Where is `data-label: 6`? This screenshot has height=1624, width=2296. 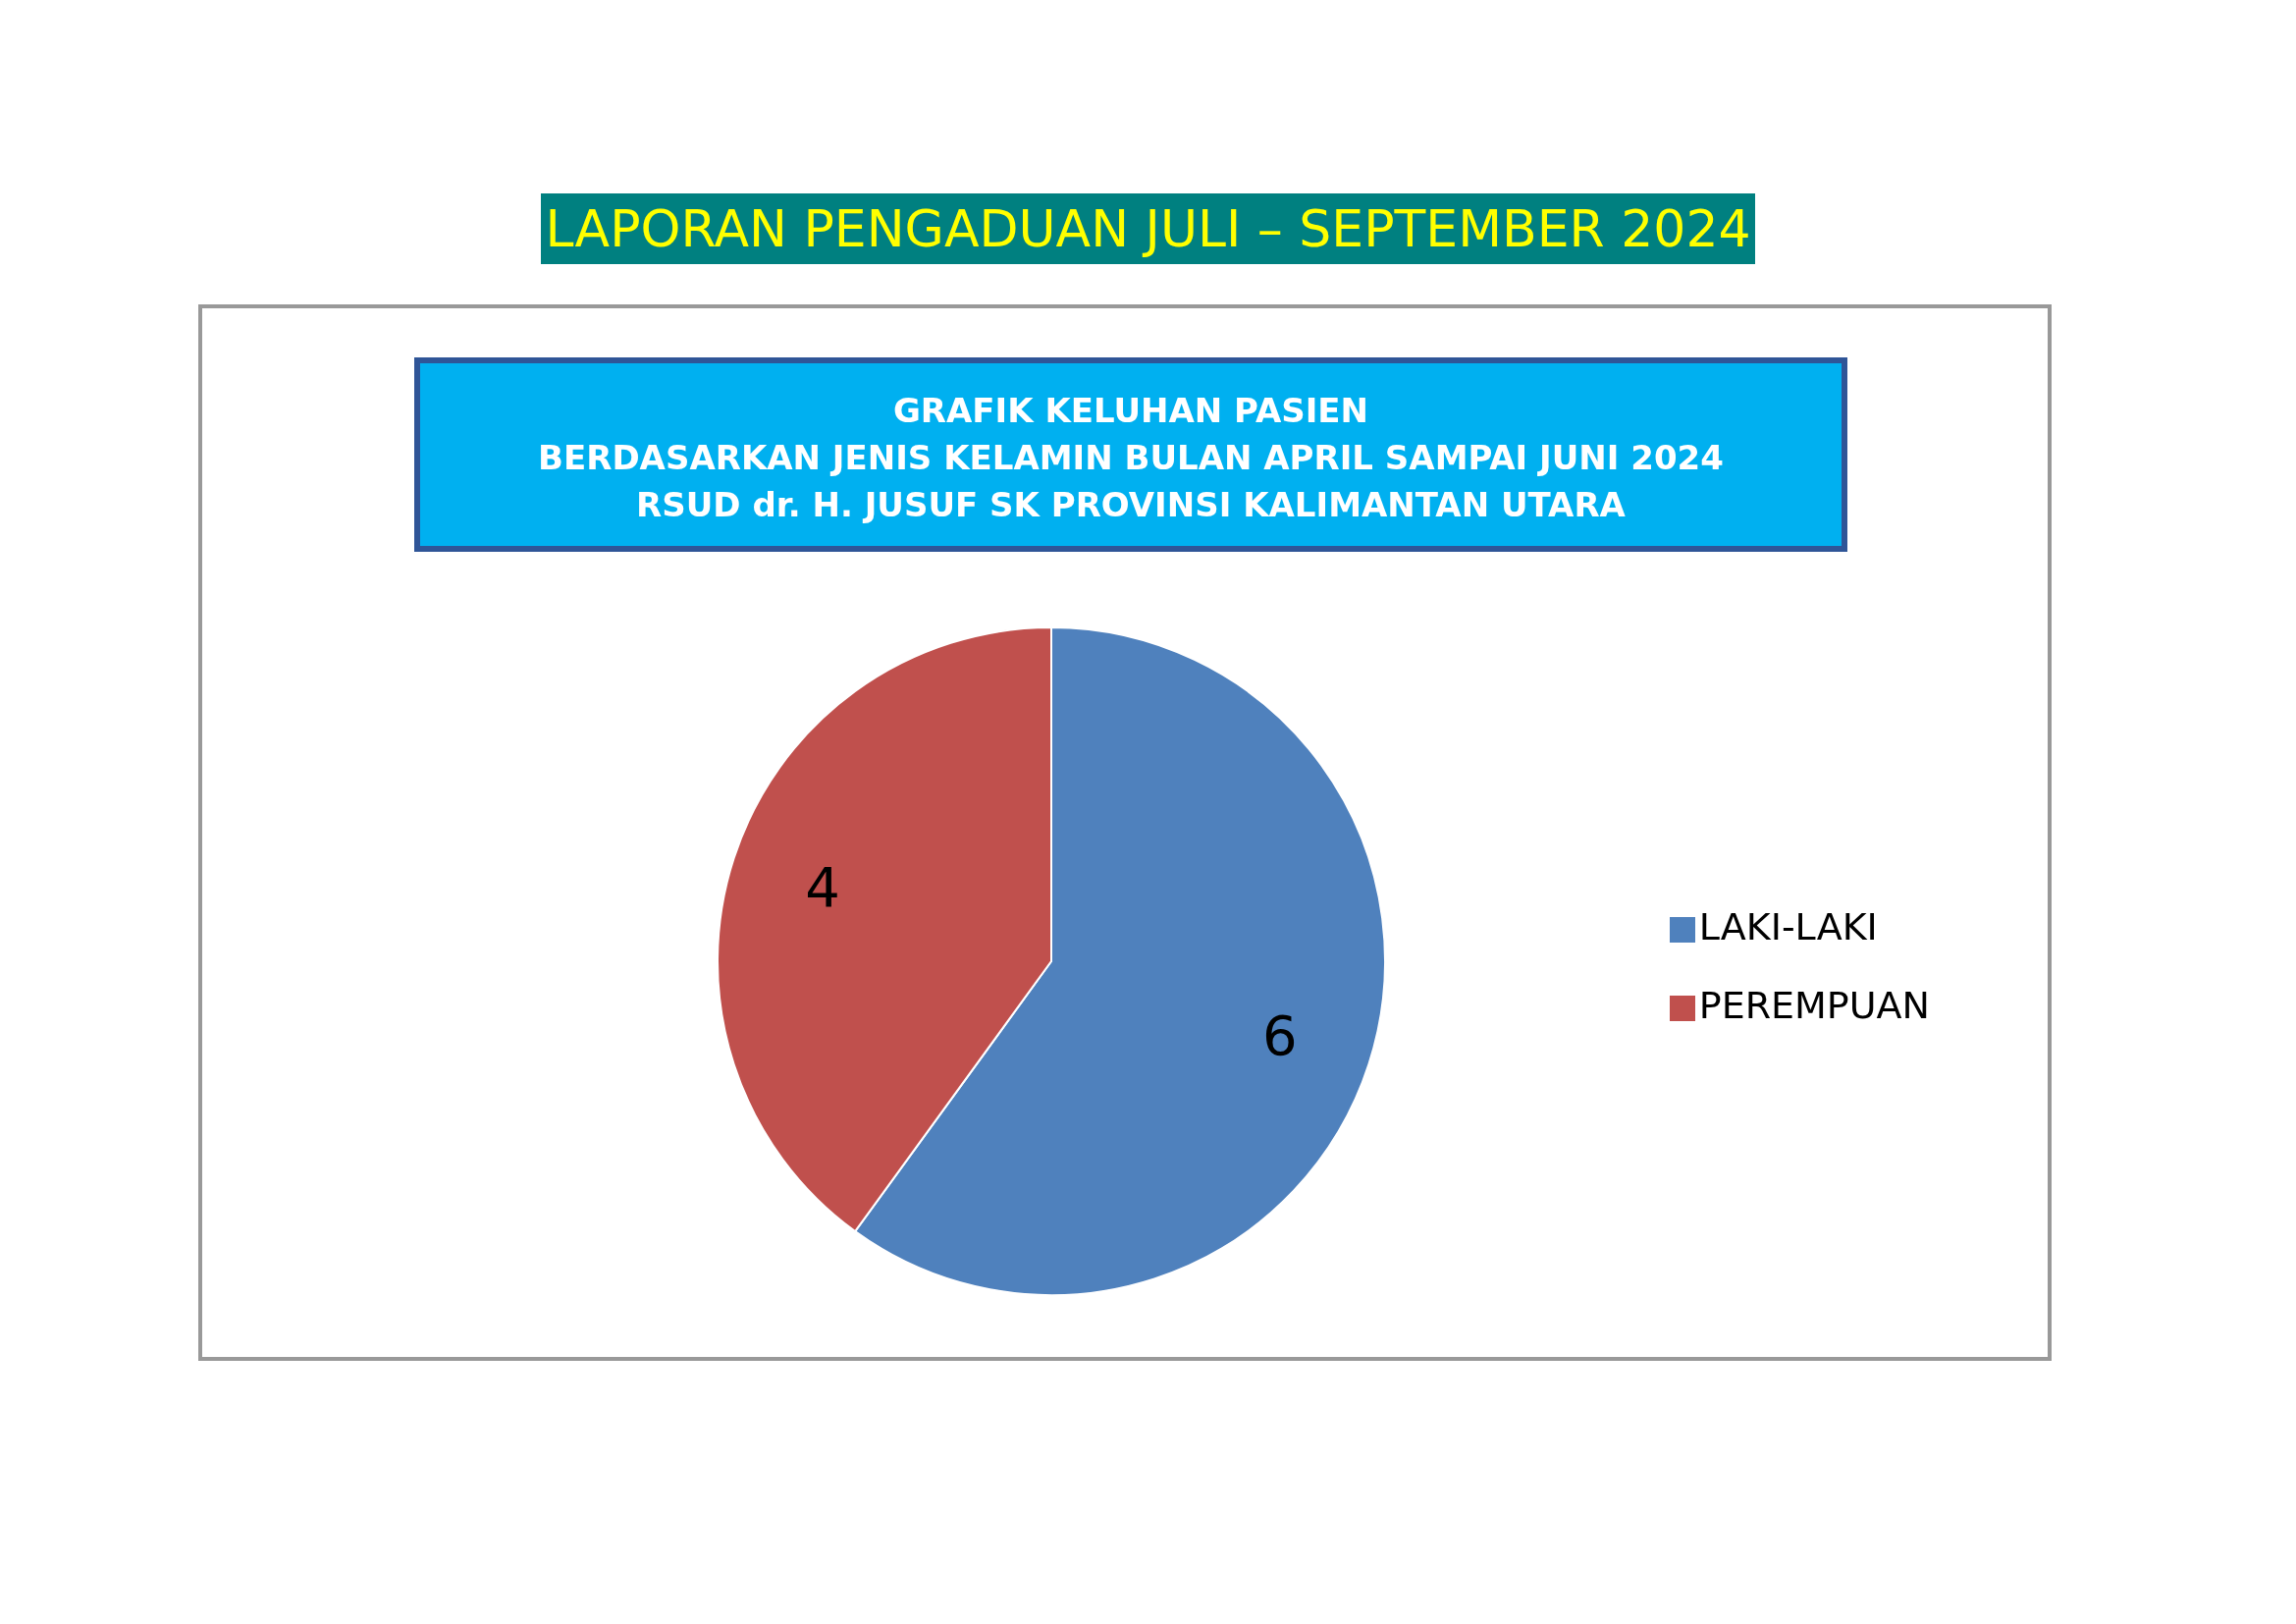
data-label: 6 is located at coordinates (1280, 1035).